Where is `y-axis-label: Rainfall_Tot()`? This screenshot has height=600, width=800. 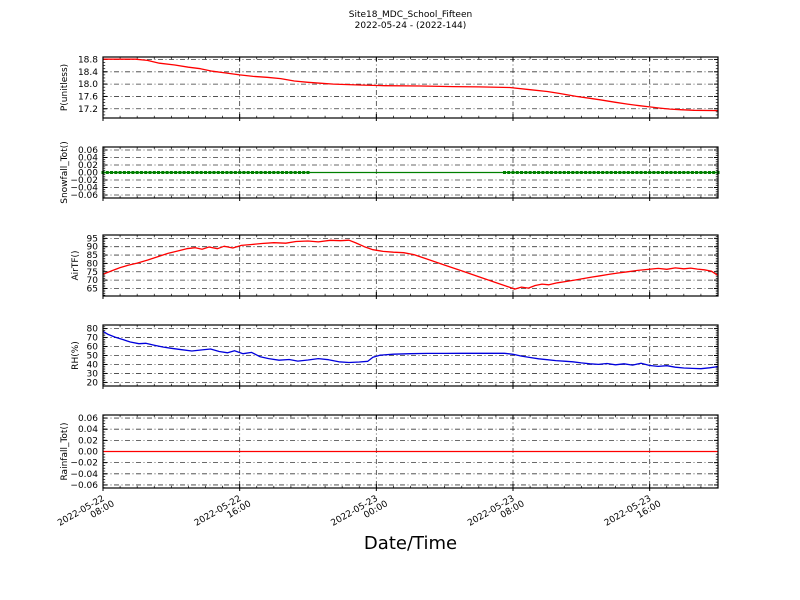
y-axis-label: Rainfall_Tot() is located at coordinates (65, 452).